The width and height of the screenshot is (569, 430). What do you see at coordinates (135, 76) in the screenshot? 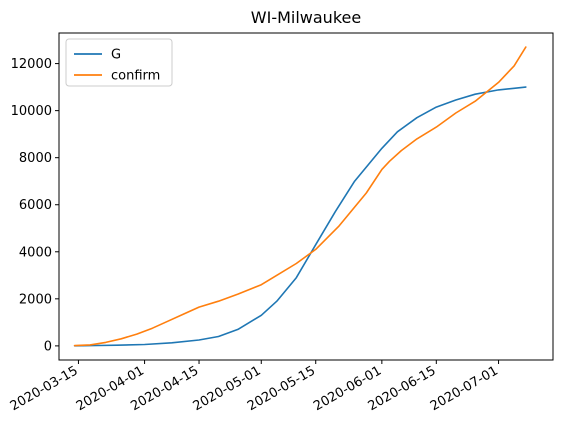
I see `legend-label-confirm: confirm` at bounding box center [135, 76].